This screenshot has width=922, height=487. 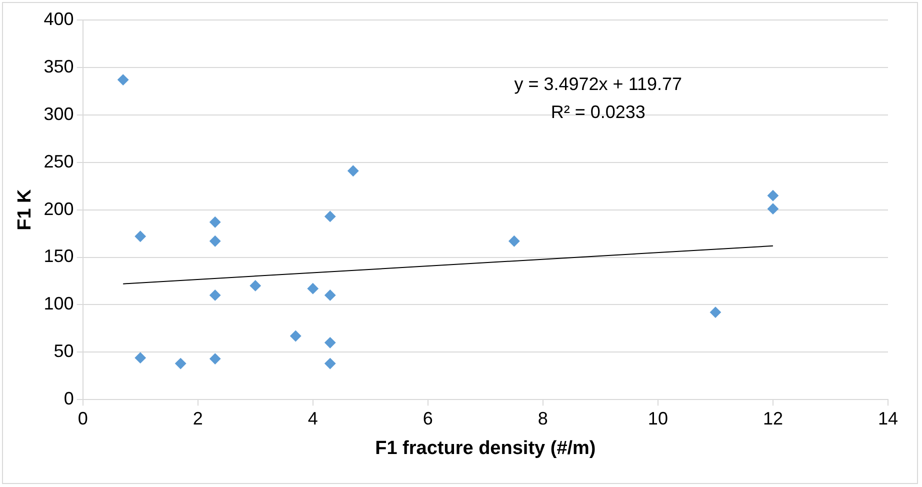 I want to click on y-tick-label: 350, so click(x=59, y=66).